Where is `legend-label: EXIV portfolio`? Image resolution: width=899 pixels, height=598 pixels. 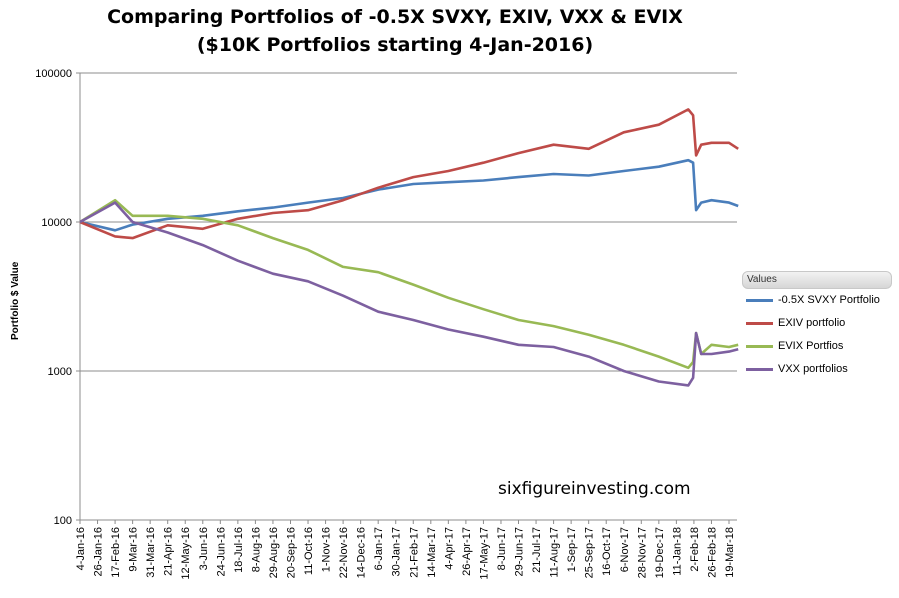
legend-label: EXIV portfolio is located at coordinates (812, 323).